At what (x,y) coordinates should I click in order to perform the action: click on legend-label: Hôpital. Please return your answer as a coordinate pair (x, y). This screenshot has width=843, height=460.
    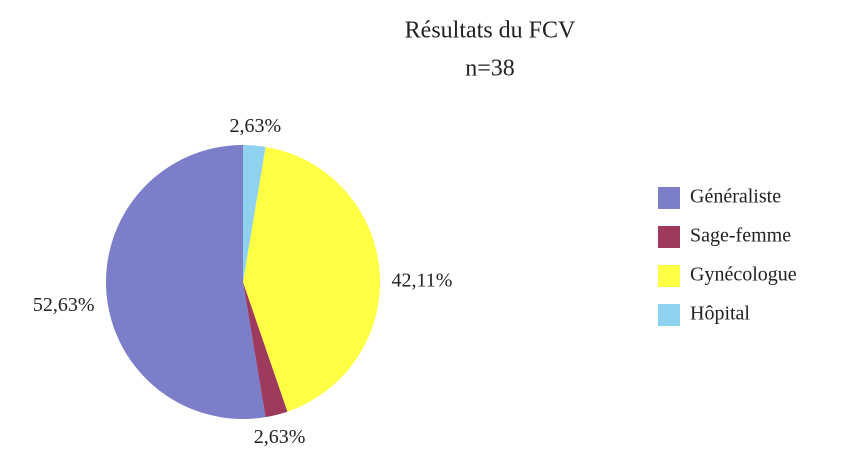
    Looking at the image, I should click on (720, 314).